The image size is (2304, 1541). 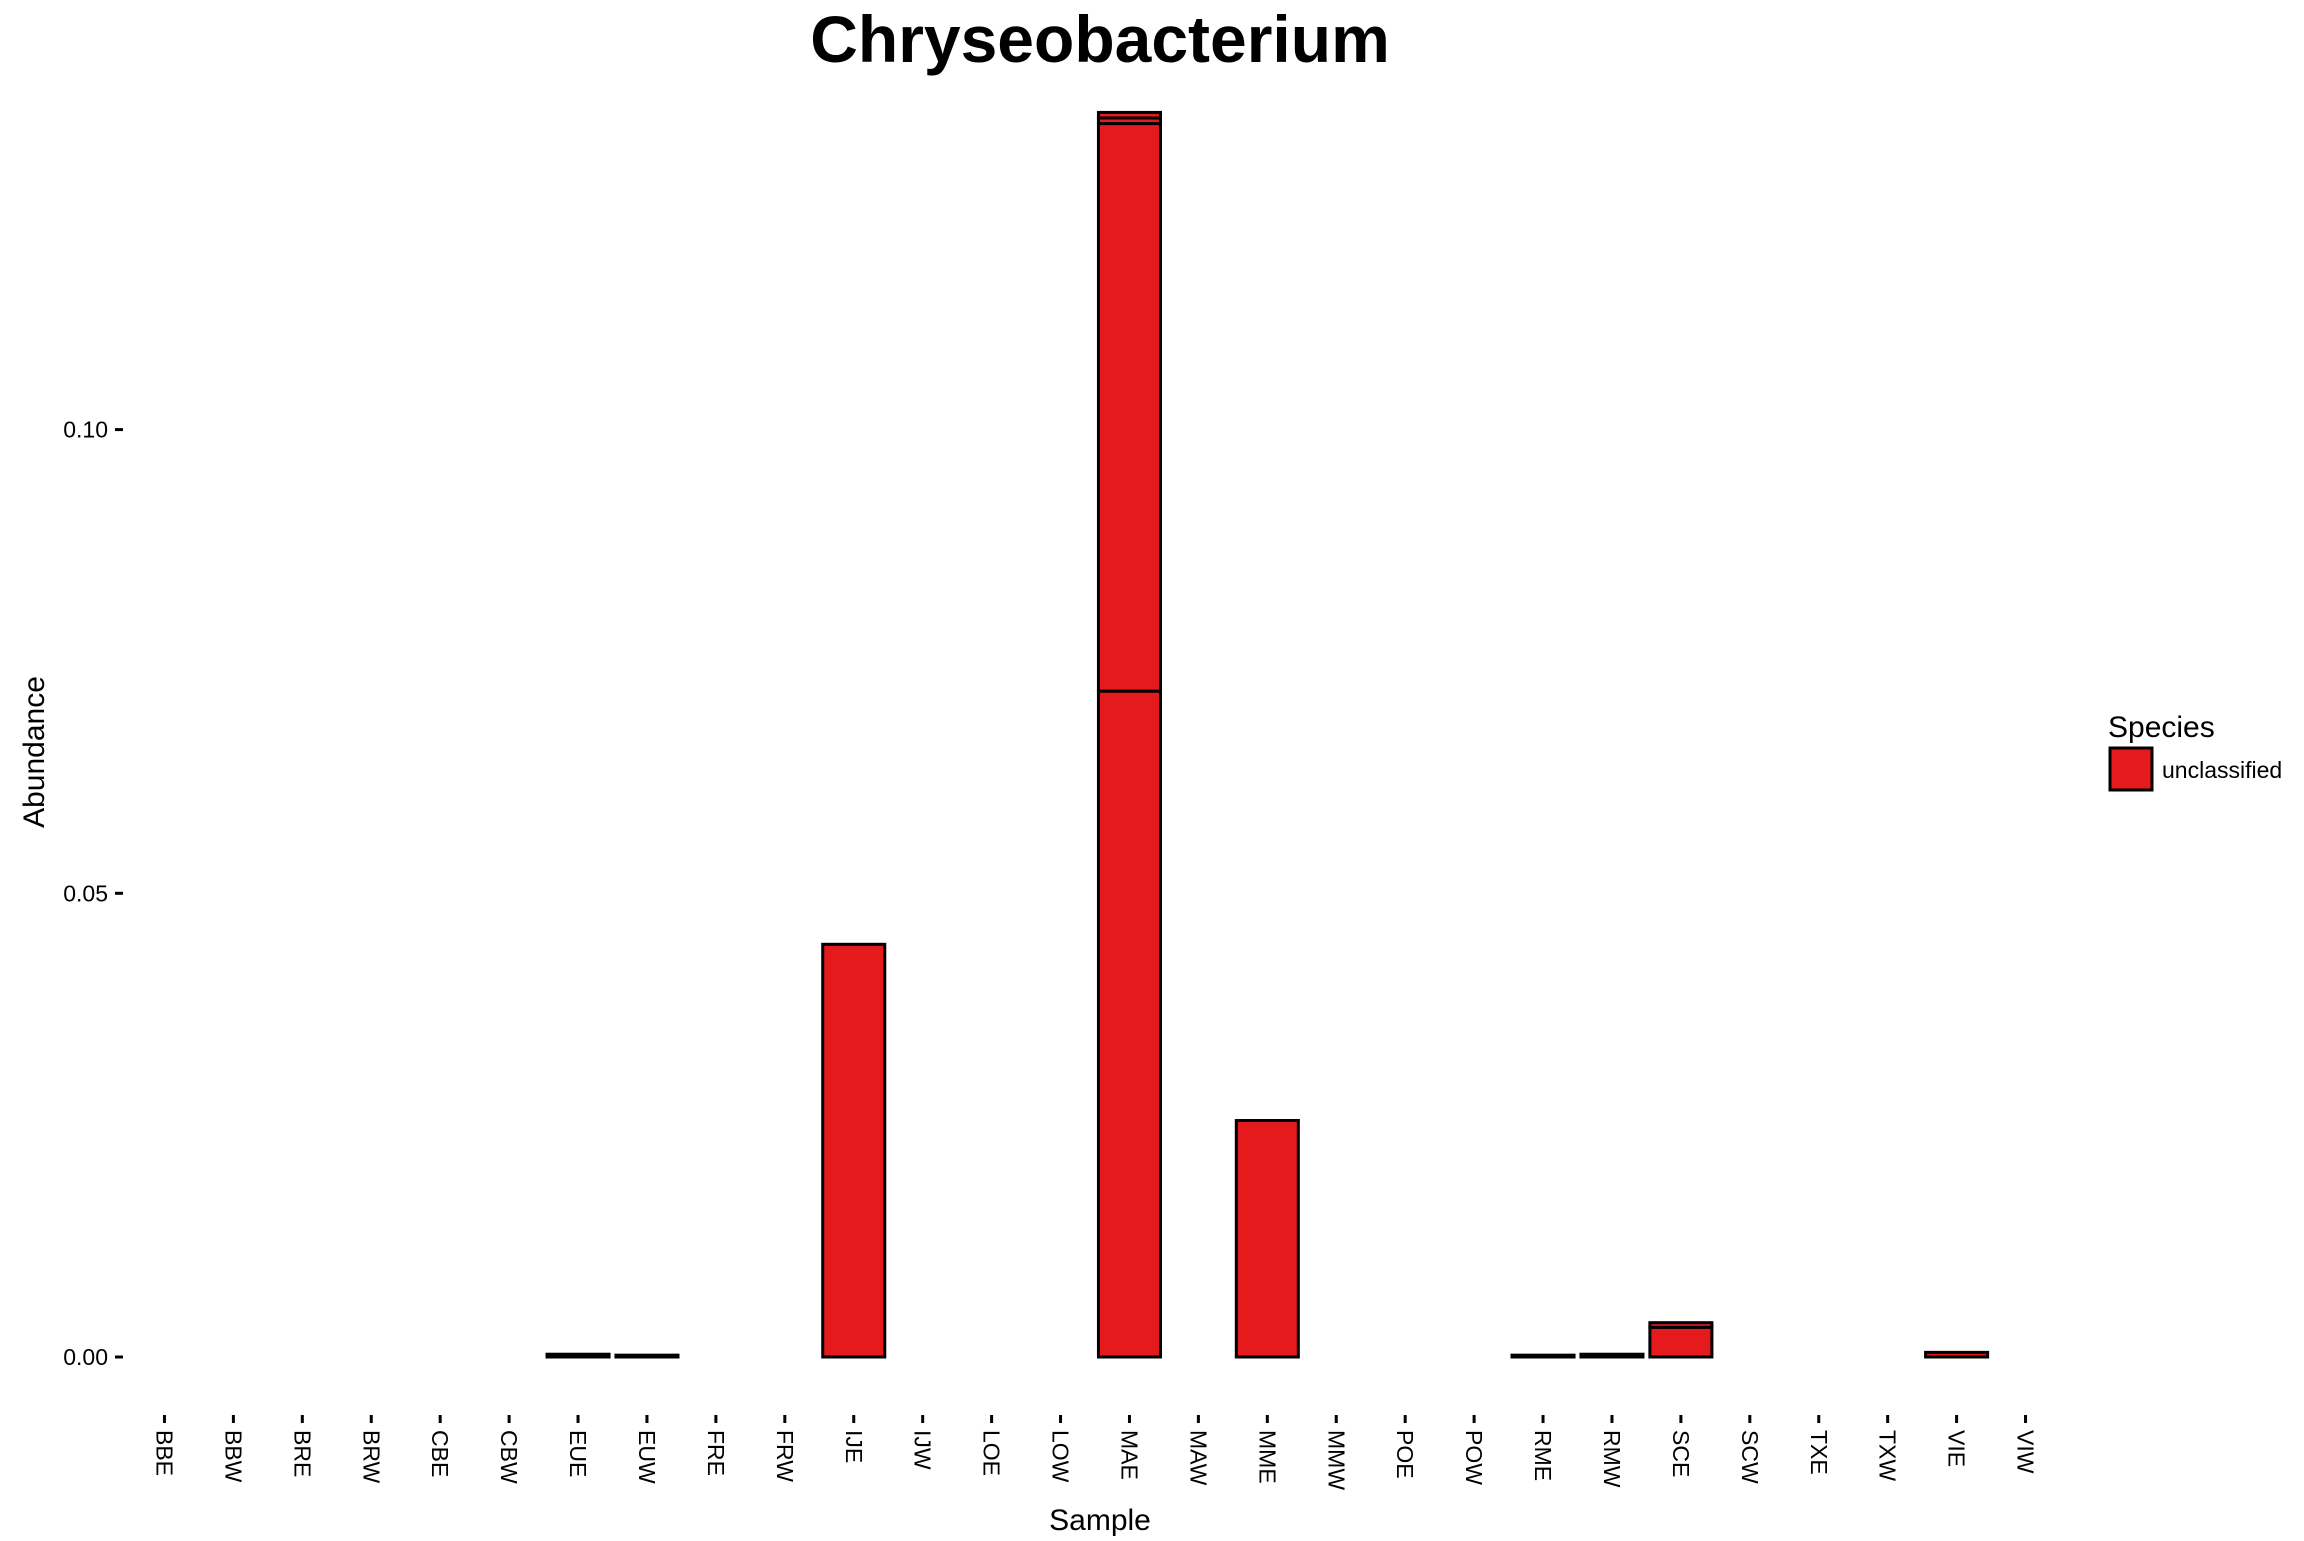 I want to click on y-tick-label: 0.10, so click(x=85, y=430).